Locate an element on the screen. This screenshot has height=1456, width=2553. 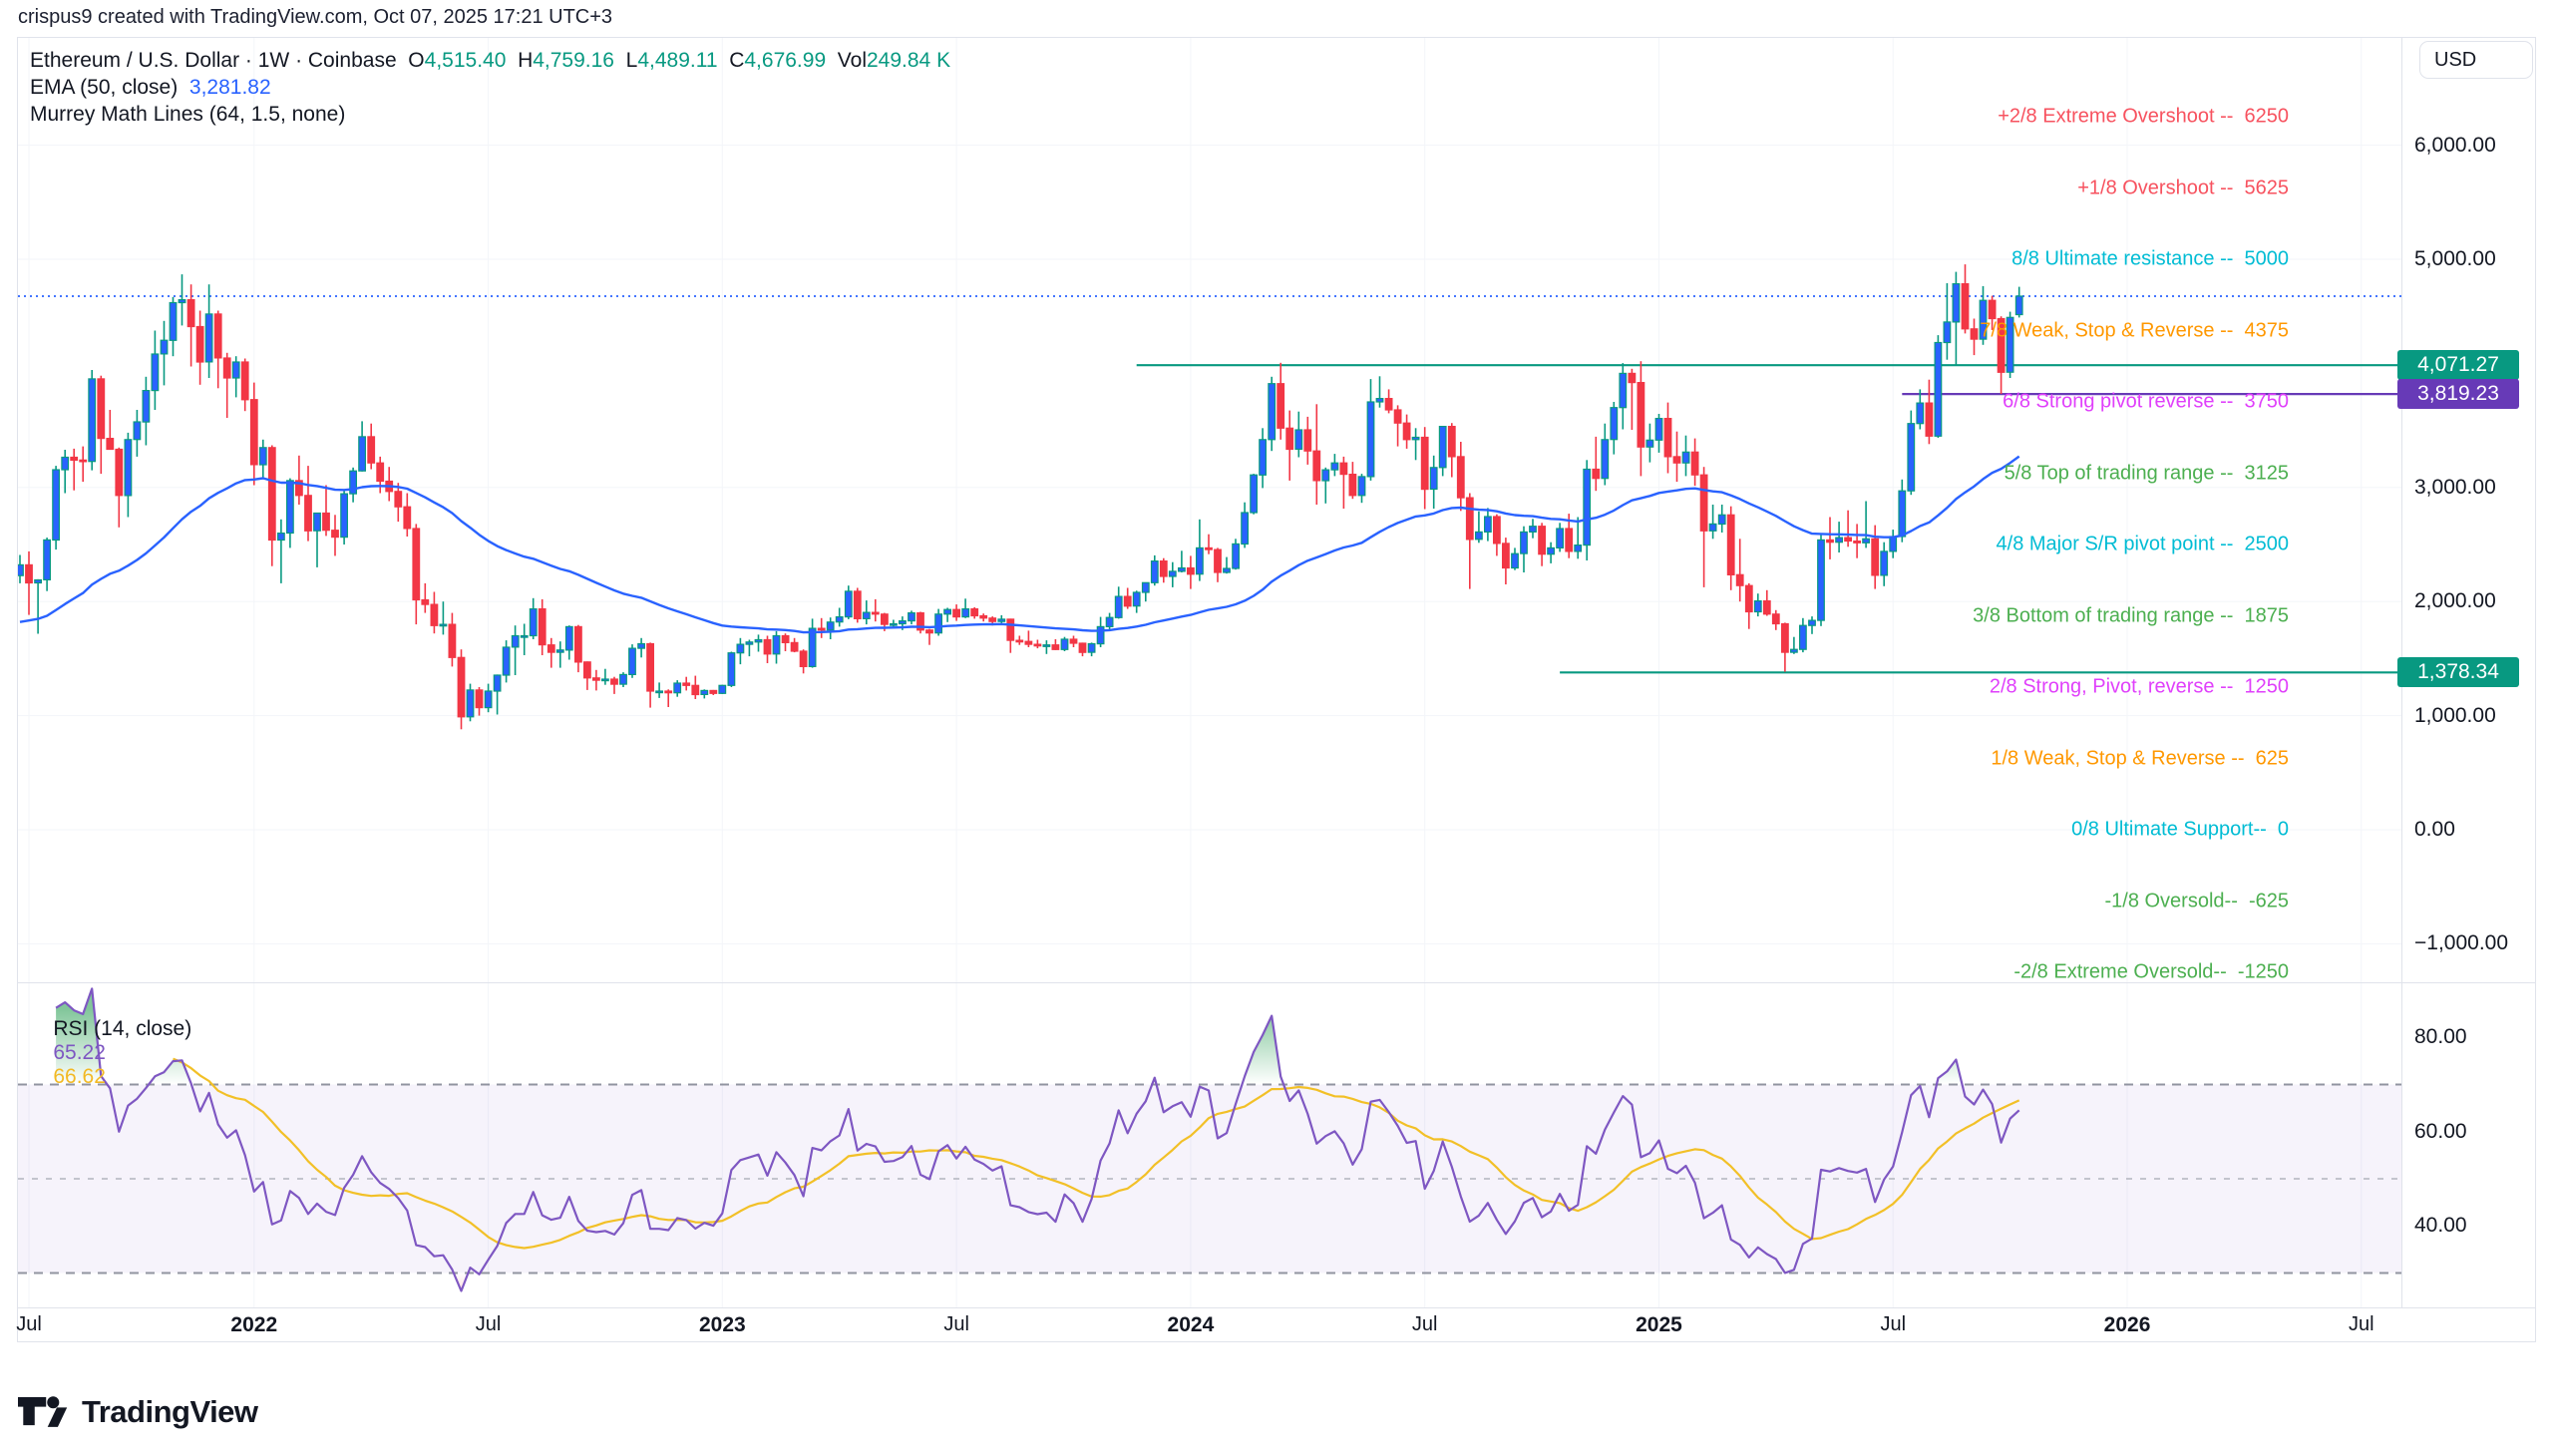
time-axis-year-label: 2026 is located at coordinates (2127, 1324).